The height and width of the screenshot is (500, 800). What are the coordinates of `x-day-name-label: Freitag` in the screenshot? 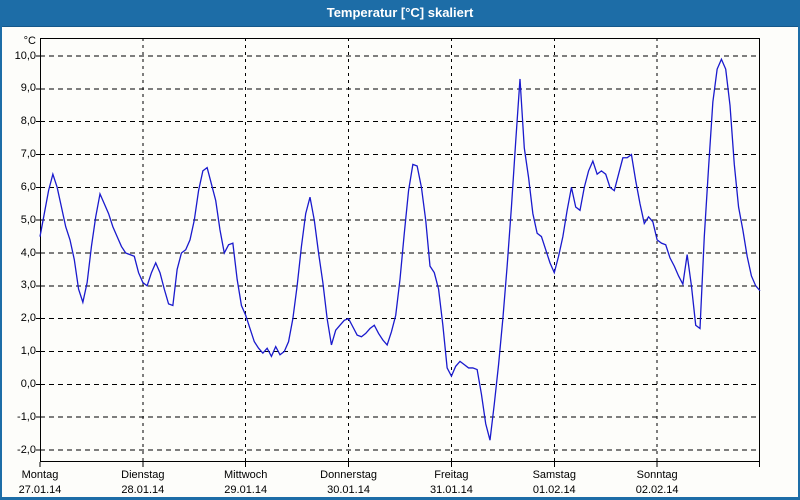 It's located at (451, 475).